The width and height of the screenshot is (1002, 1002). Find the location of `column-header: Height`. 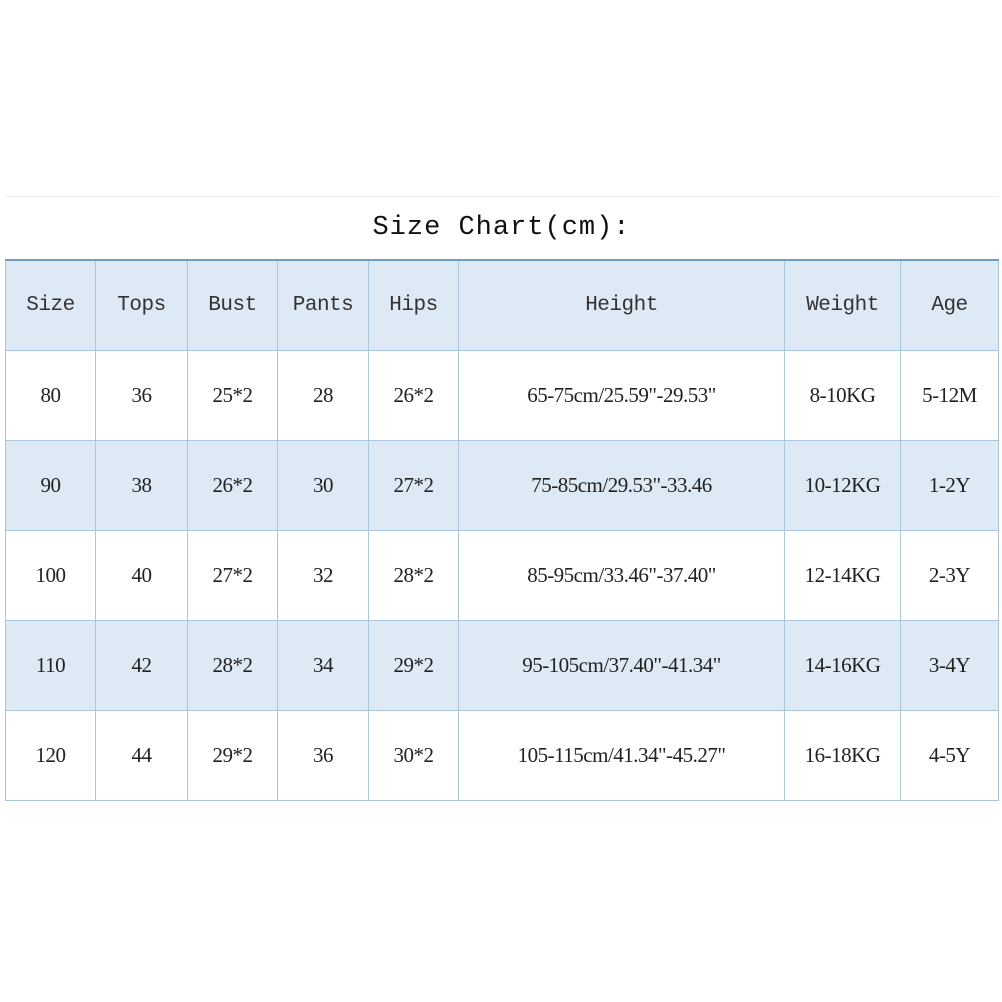

column-header: Height is located at coordinates (621, 305).